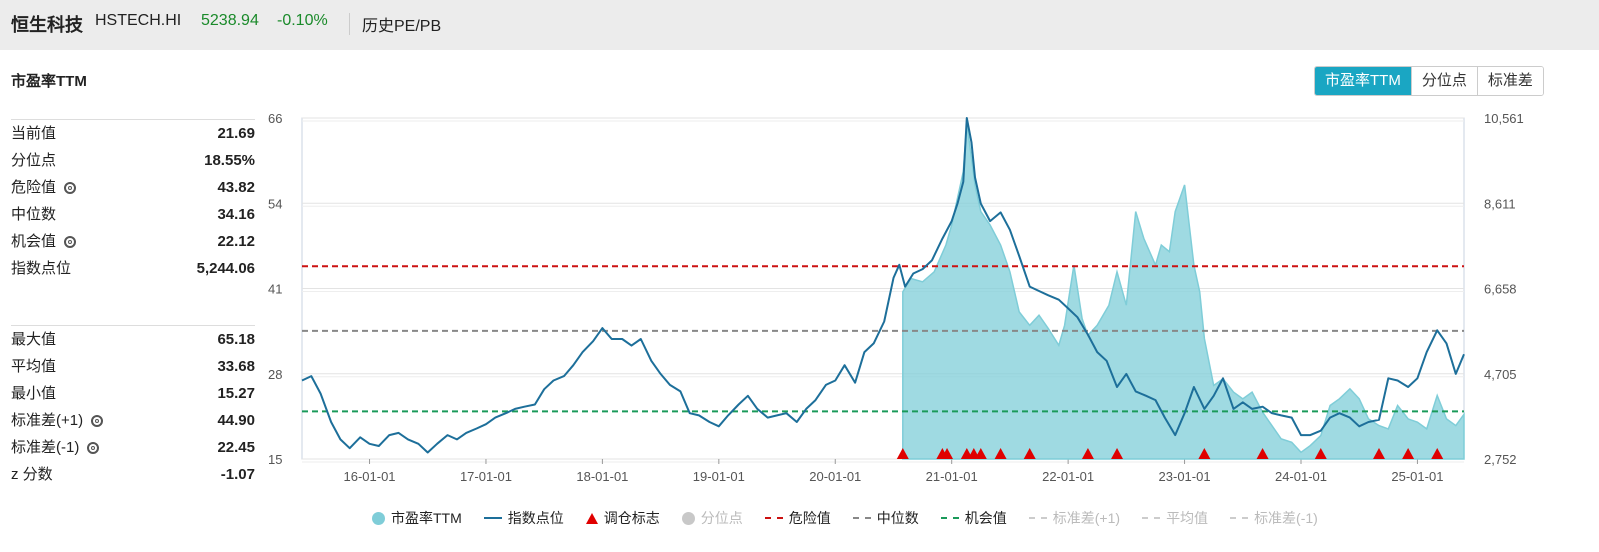 The width and height of the screenshot is (1599, 552). What do you see at coordinates (1504, 118) in the screenshot?
I see `y-right-tick-label: 10,561` at bounding box center [1504, 118].